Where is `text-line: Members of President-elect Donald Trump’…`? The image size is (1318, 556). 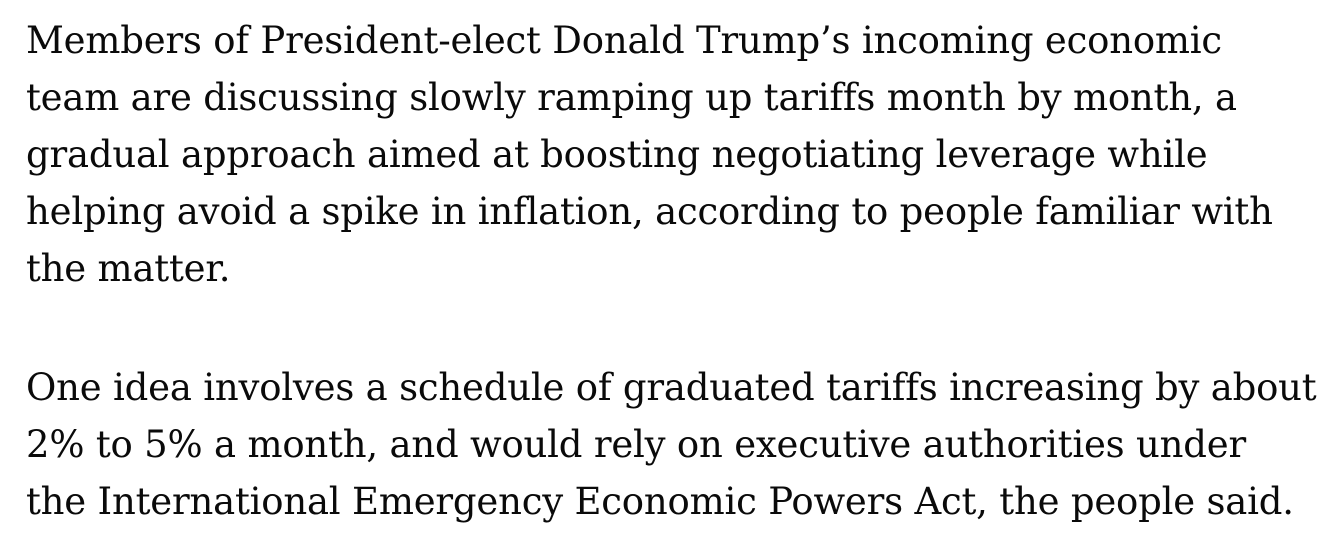 text-line: Members of President-elect Donald Trump’… is located at coordinates (624, 40).